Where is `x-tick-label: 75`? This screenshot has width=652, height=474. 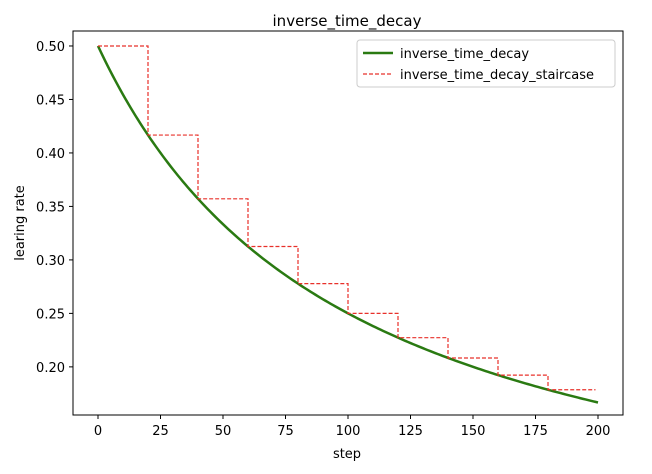
x-tick-label: 75 is located at coordinates (285, 431).